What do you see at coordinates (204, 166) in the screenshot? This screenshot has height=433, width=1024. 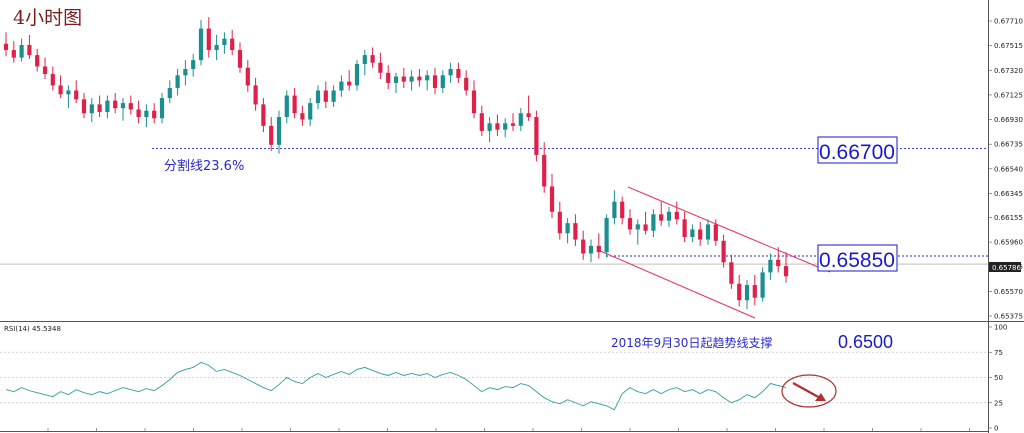 I see `fib-label: 分割线23.6%` at bounding box center [204, 166].